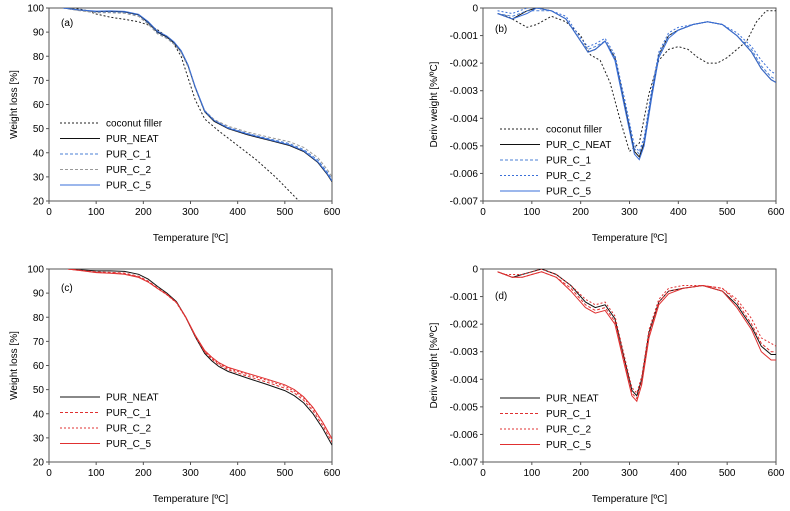 This screenshot has height=511, width=790. Describe the element at coordinates (67, 23) in the screenshot. I see `panel-tag: (a)` at that location.